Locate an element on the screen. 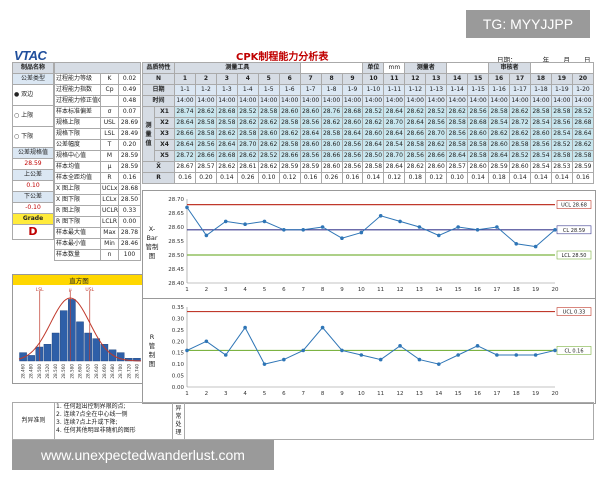  measurement-cell: 28.74 is located at coordinates (185, 112).